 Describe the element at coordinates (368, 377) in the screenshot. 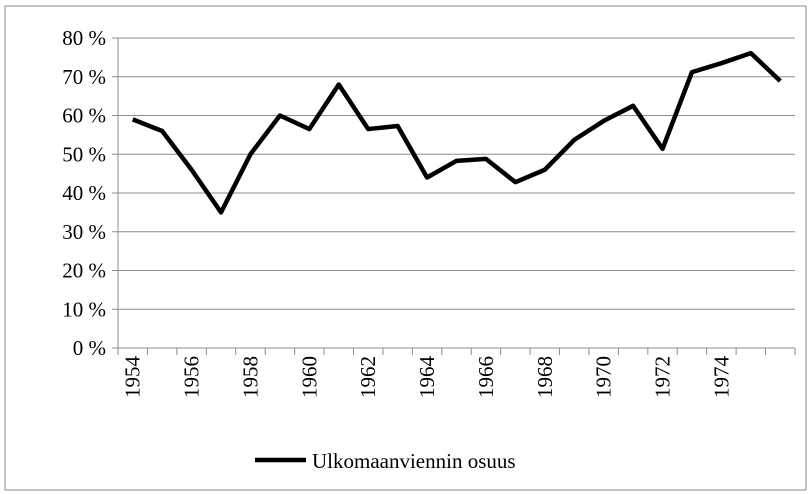

I see `x-tick-label: 1962` at that location.